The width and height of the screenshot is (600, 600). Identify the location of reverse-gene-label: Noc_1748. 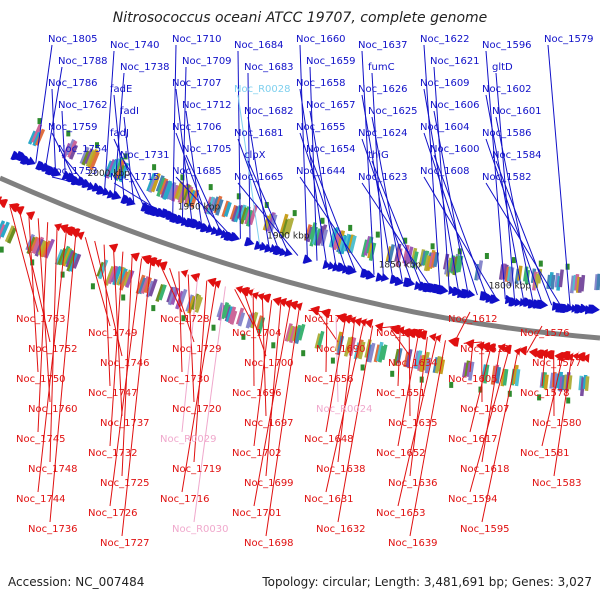
(53, 469).